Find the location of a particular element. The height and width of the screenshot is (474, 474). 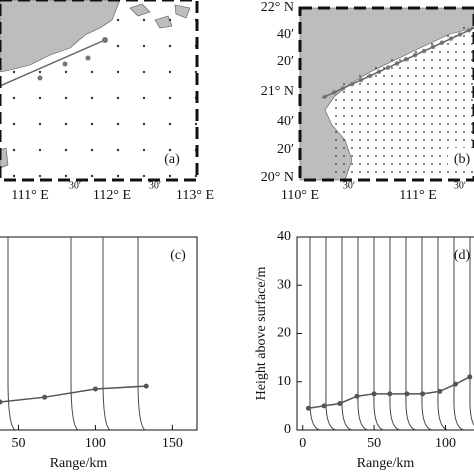

panel-label: (d) is located at coordinates (462, 255).